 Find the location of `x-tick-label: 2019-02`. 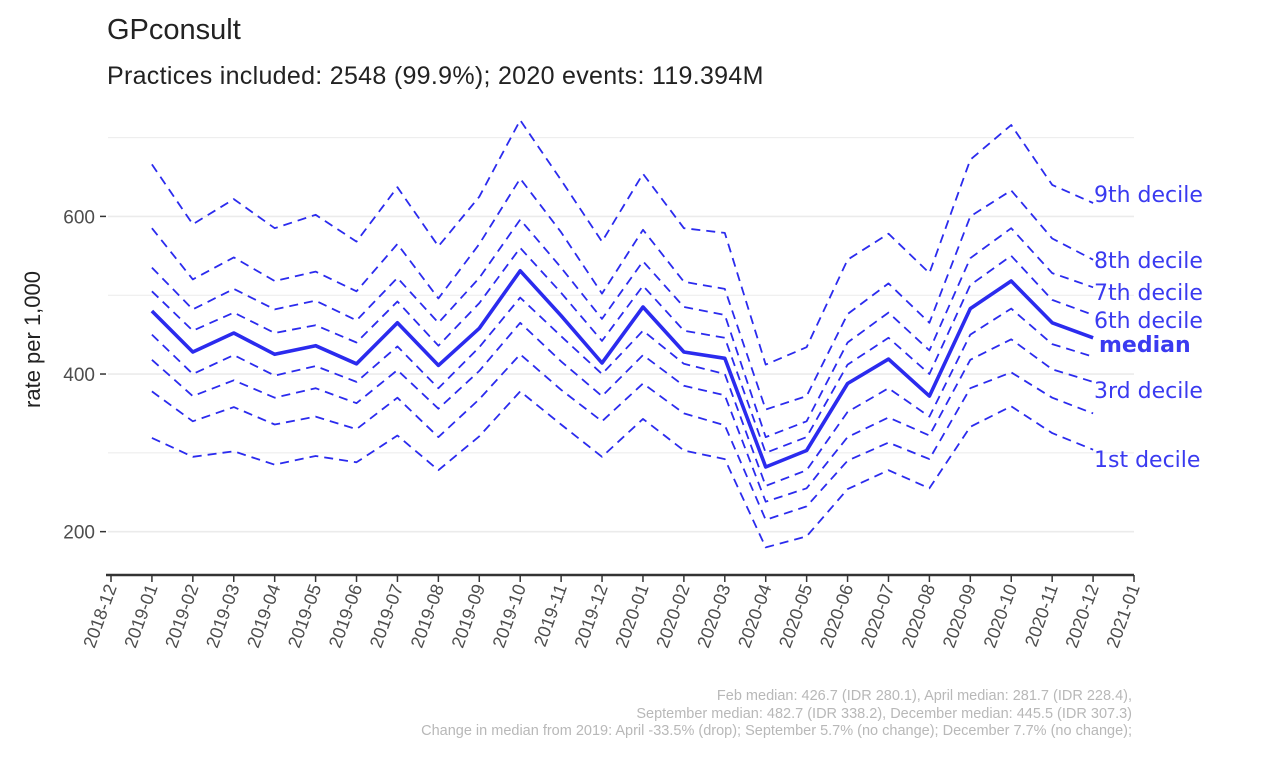

x-tick-label: 2019-02 is located at coordinates (181, 616).